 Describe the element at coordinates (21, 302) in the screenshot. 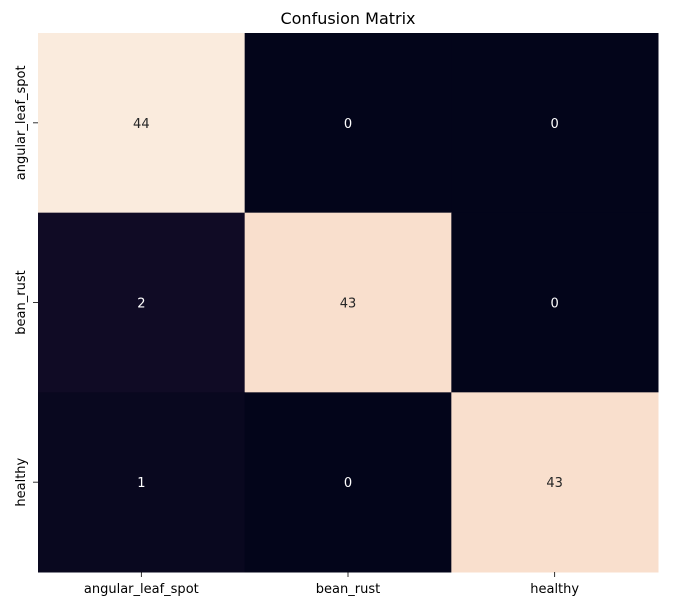

I see `y-tick-label: bean_rust` at that location.